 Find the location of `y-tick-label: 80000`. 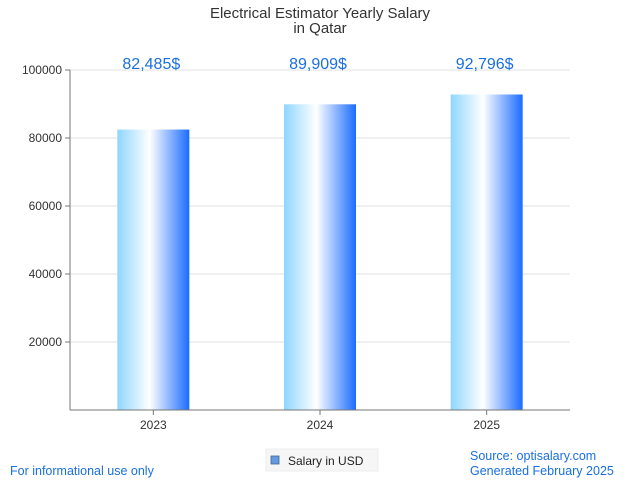

y-tick-label: 80000 is located at coordinates (46, 138).